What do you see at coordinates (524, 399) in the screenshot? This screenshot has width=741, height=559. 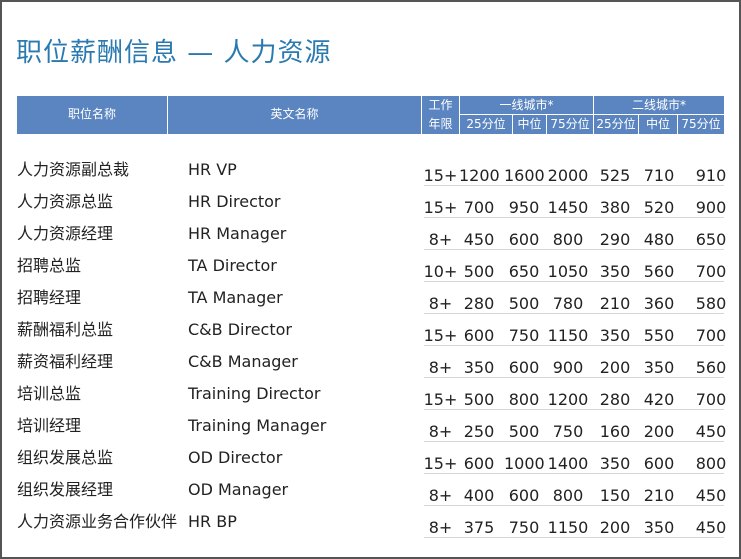 I see `cell-tier1-p50: 800` at bounding box center [524, 399].